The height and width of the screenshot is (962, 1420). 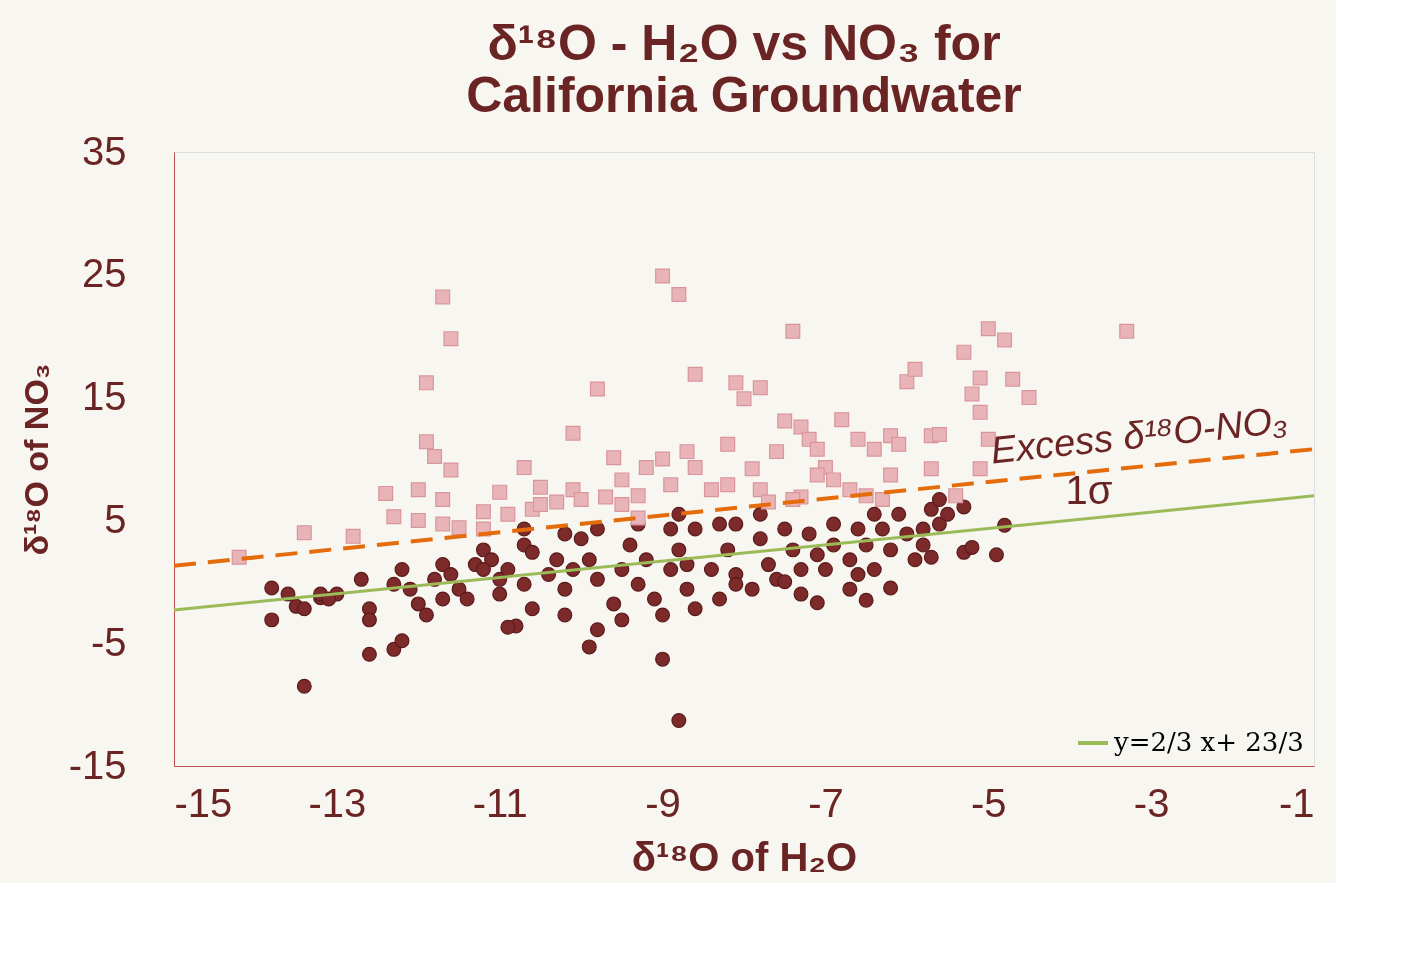 What do you see at coordinates (104, 150) in the screenshot?
I see `y-tick-label: 35` at bounding box center [104, 150].